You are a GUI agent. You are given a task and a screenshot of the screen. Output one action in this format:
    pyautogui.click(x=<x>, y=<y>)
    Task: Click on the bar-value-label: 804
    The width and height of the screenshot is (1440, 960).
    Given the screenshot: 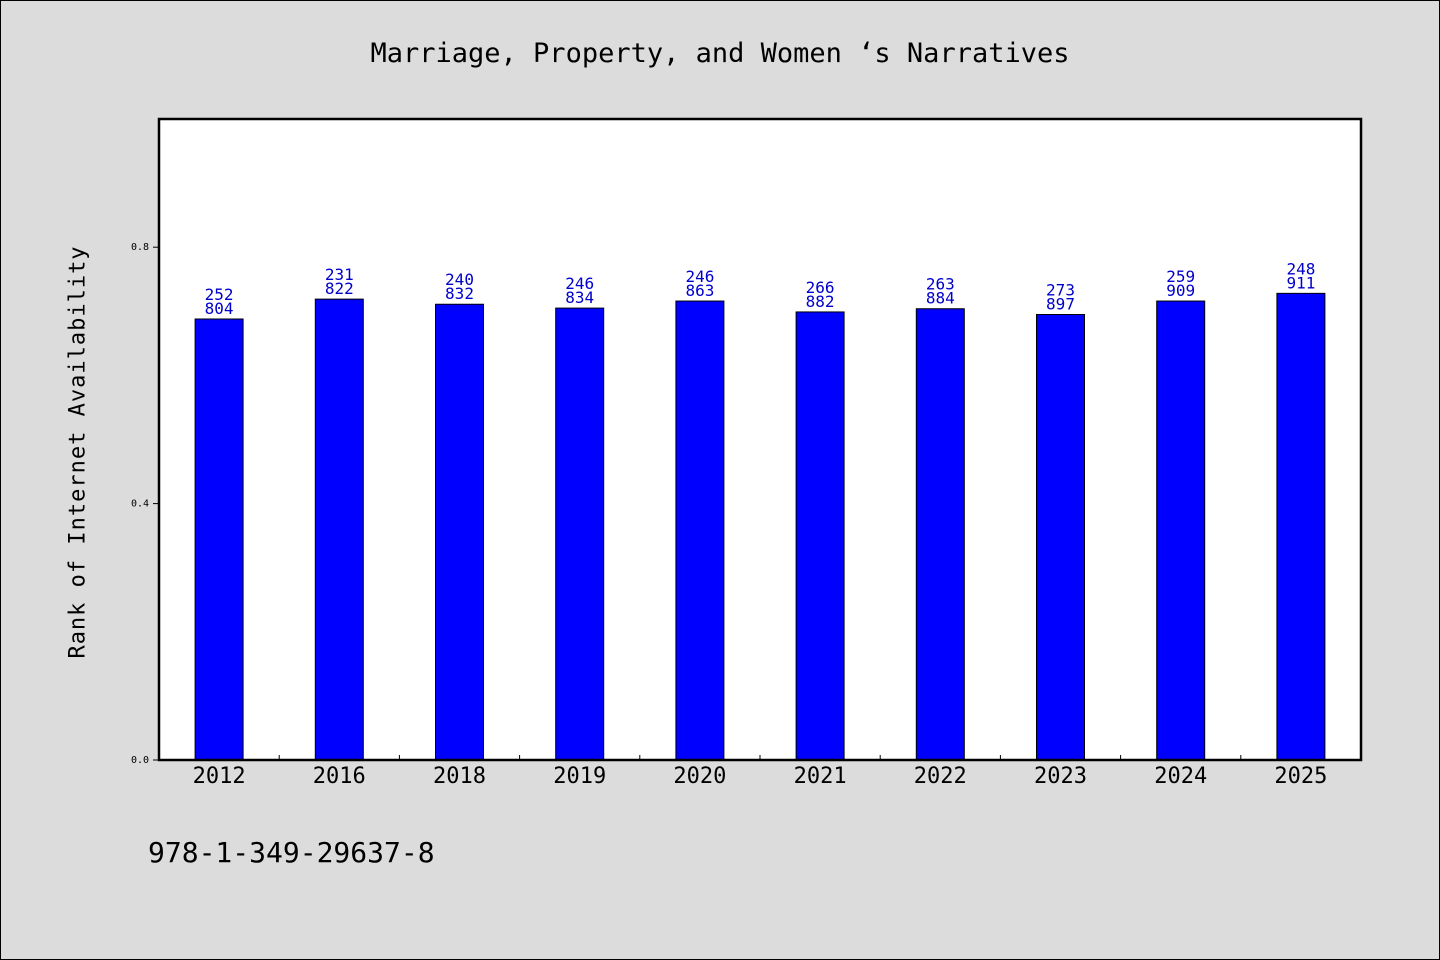 What is the action you would take?
    pyautogui.click(x=219, y=308)
    